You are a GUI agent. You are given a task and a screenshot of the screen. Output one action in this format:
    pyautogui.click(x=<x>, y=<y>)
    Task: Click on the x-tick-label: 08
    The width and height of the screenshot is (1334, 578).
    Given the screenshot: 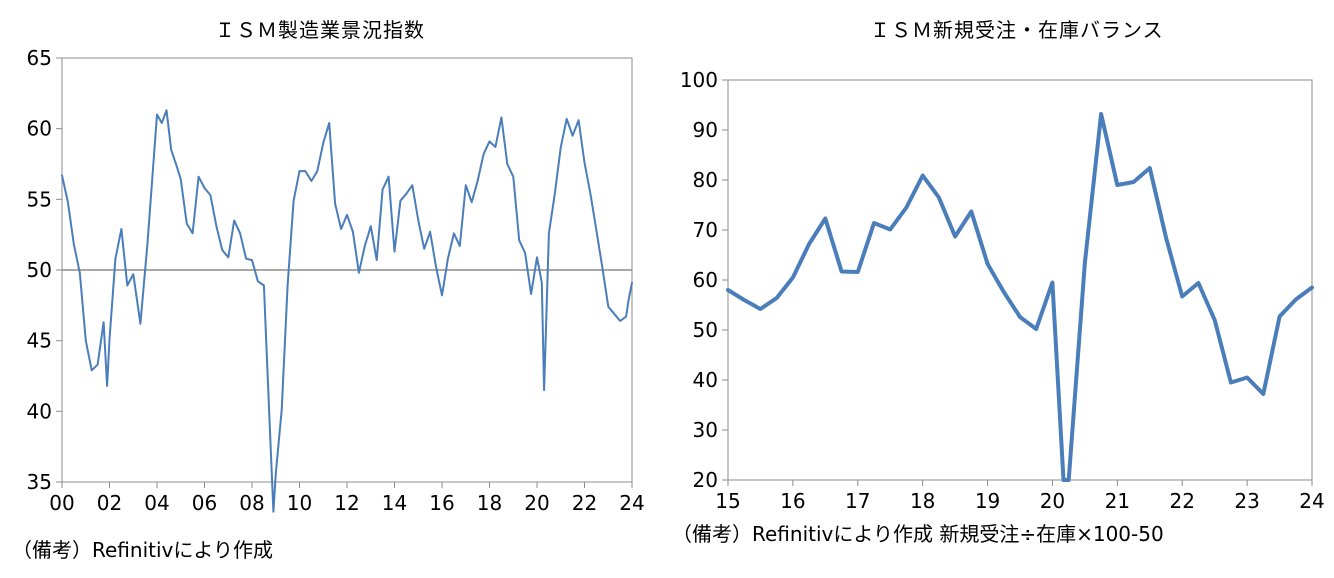 What is the action you would take?
    pyautogui.click(x=251, y=503)
    